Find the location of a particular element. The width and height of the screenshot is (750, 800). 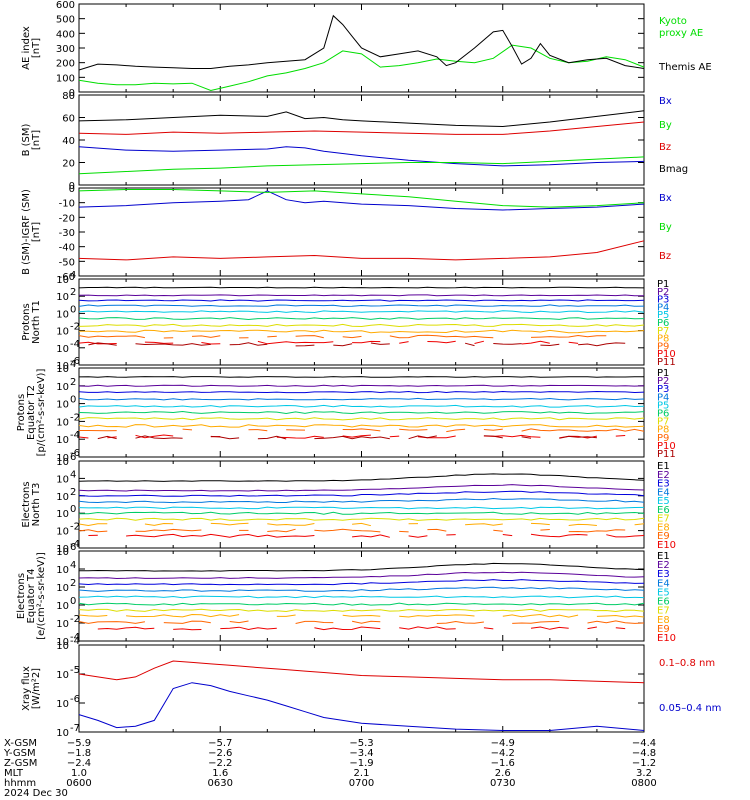

panel-frame is located at coordinates (361, 688).